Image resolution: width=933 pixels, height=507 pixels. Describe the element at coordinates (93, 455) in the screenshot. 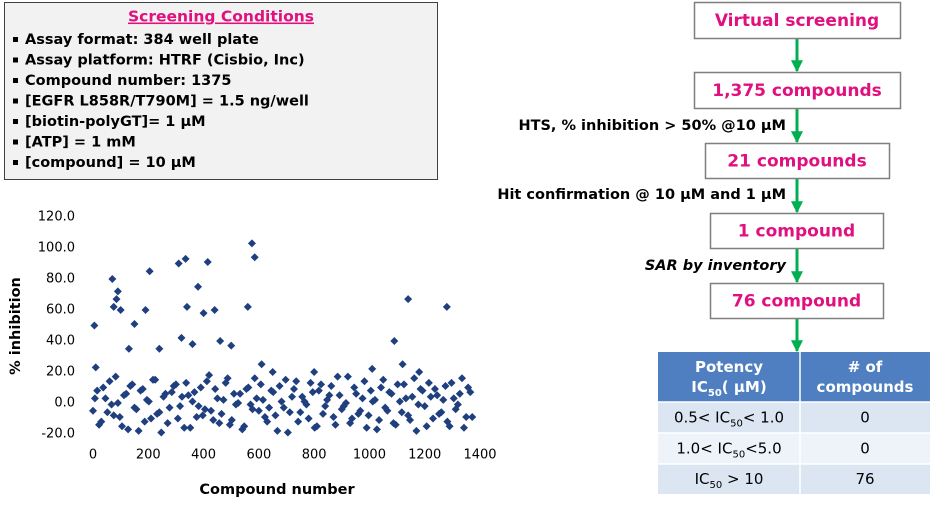

I see `x-tick-label: 0` at that location.